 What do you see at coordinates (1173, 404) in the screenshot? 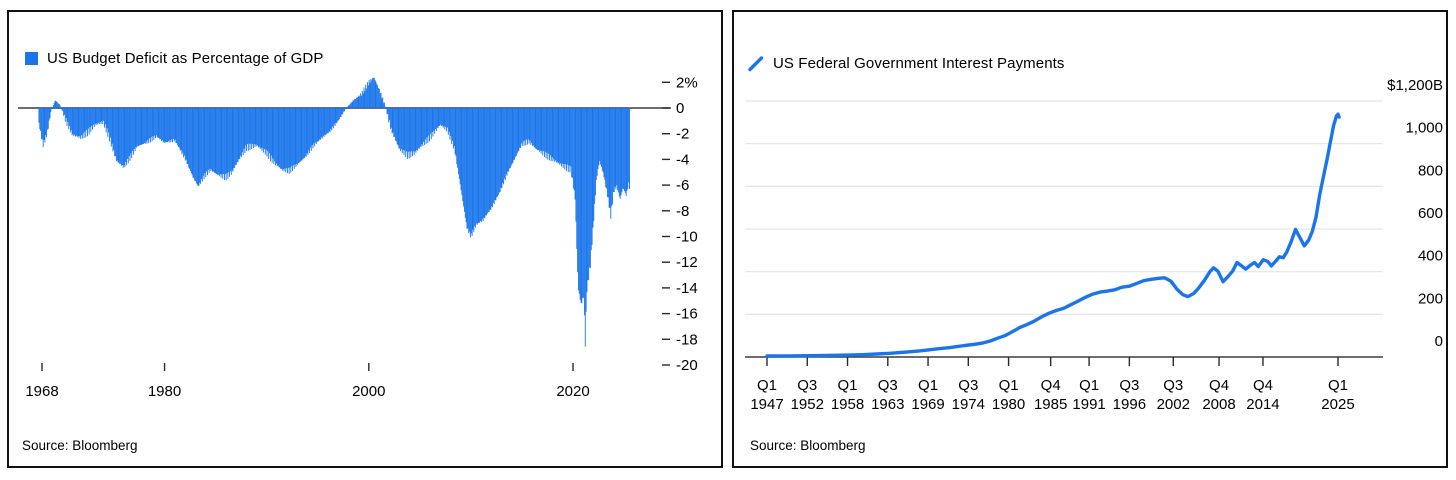
I see `x-tick-year-label: 2002` at bounding box center [1173, 404].